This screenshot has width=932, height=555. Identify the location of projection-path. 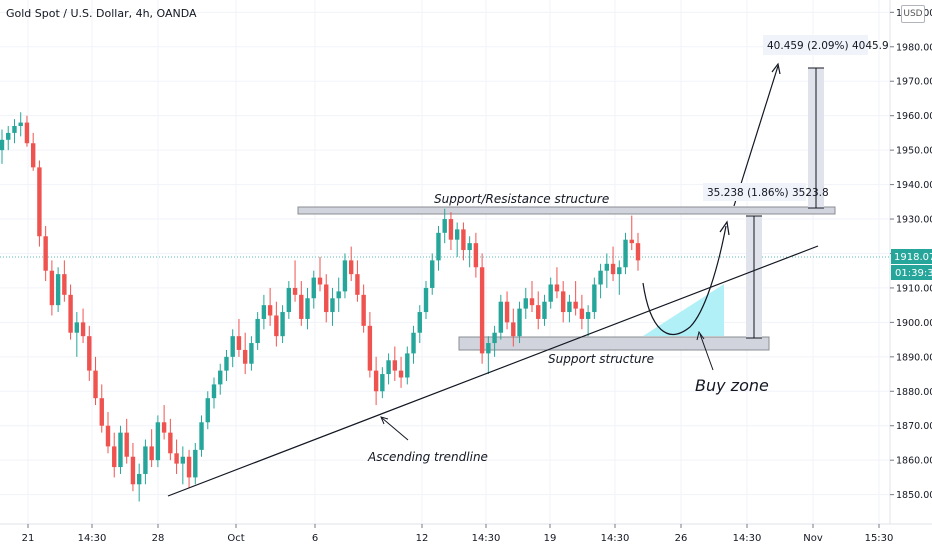
(684, 280).